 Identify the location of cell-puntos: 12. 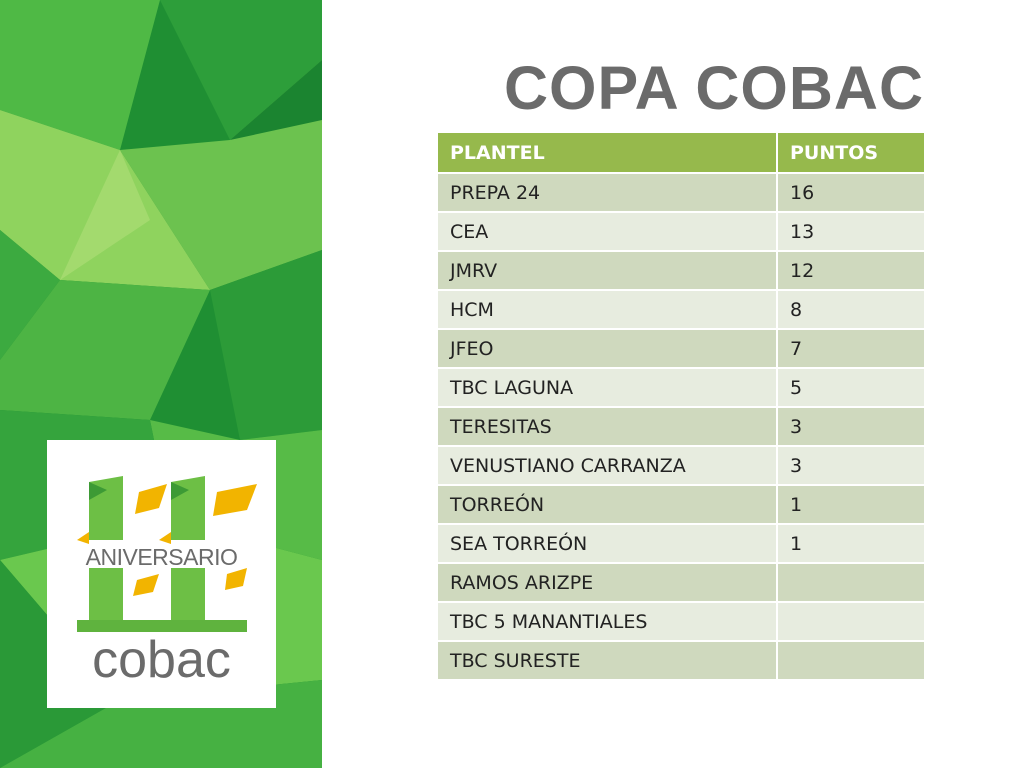
(851, 270).